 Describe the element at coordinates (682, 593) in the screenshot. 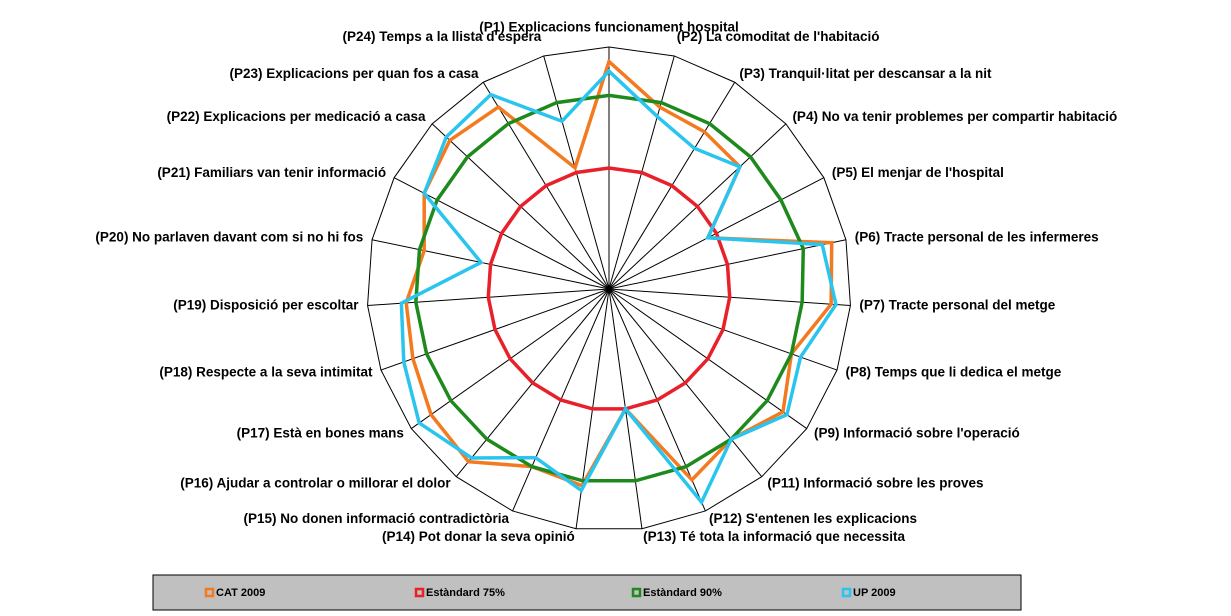

I see `legend-label: Estàndard 90%` at that location.